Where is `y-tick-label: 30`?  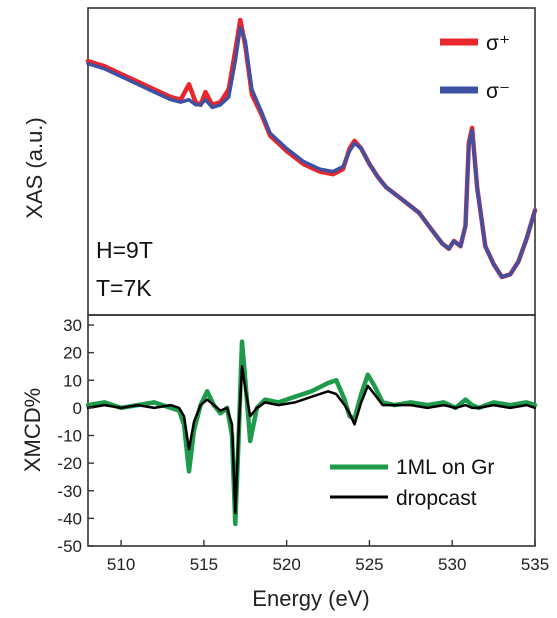
y-tick-label: 30 is located at coordinates (72, 325).